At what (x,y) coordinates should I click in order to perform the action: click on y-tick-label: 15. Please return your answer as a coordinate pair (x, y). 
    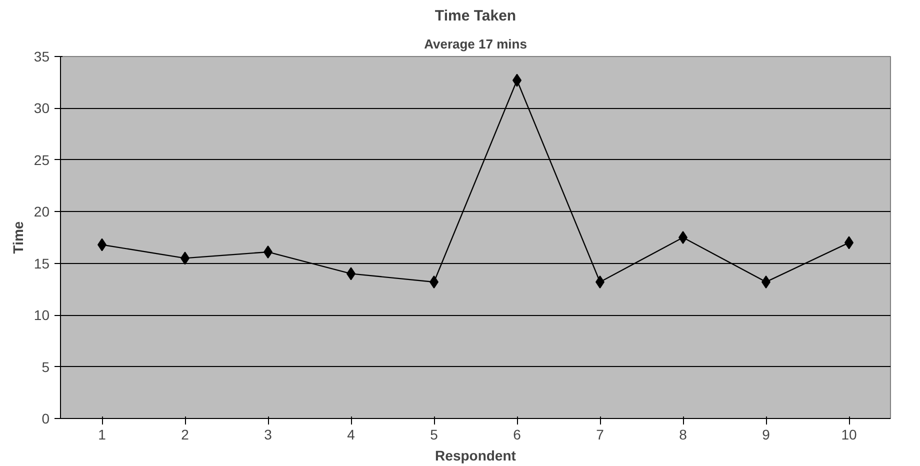
    Looking at the image, I should click on (42, 263).